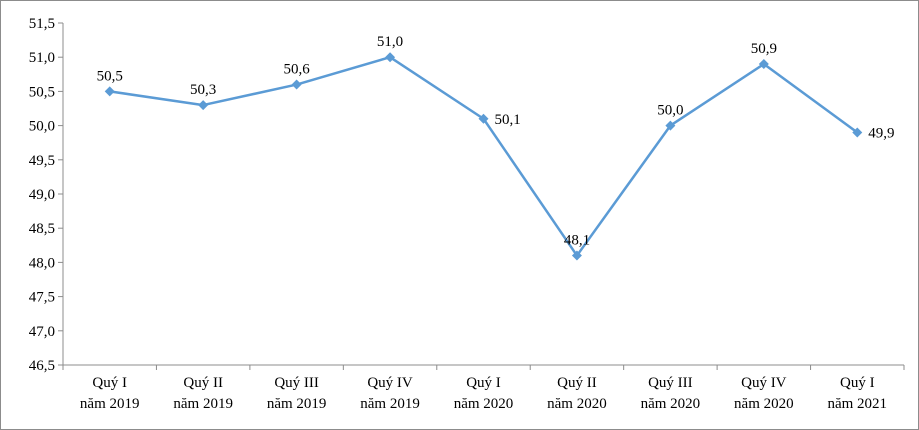  I want to click on y-tick-label: 51,0, so click(42, 58).